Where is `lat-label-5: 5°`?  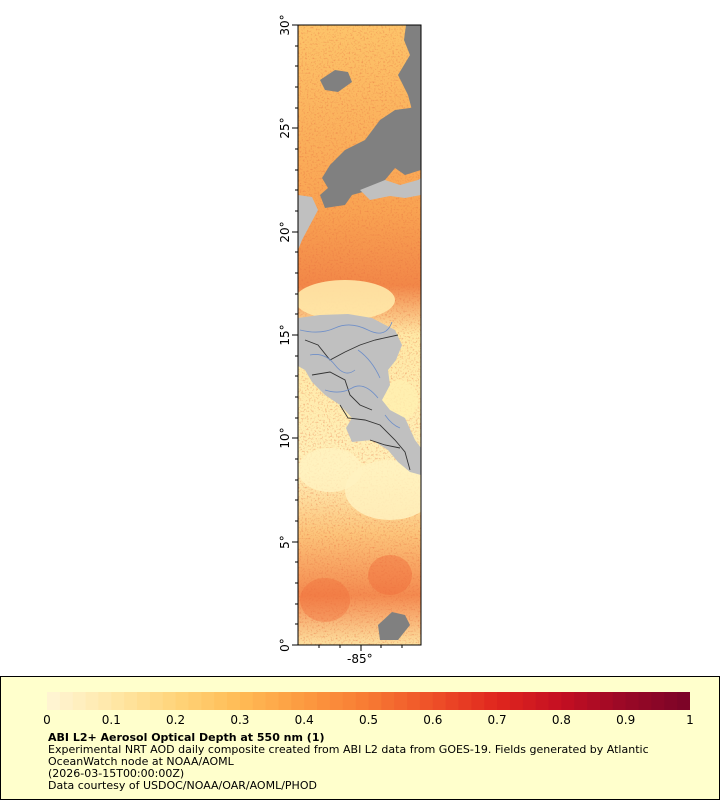
lat-label-5: 5° is located at coordinates (285, 542).